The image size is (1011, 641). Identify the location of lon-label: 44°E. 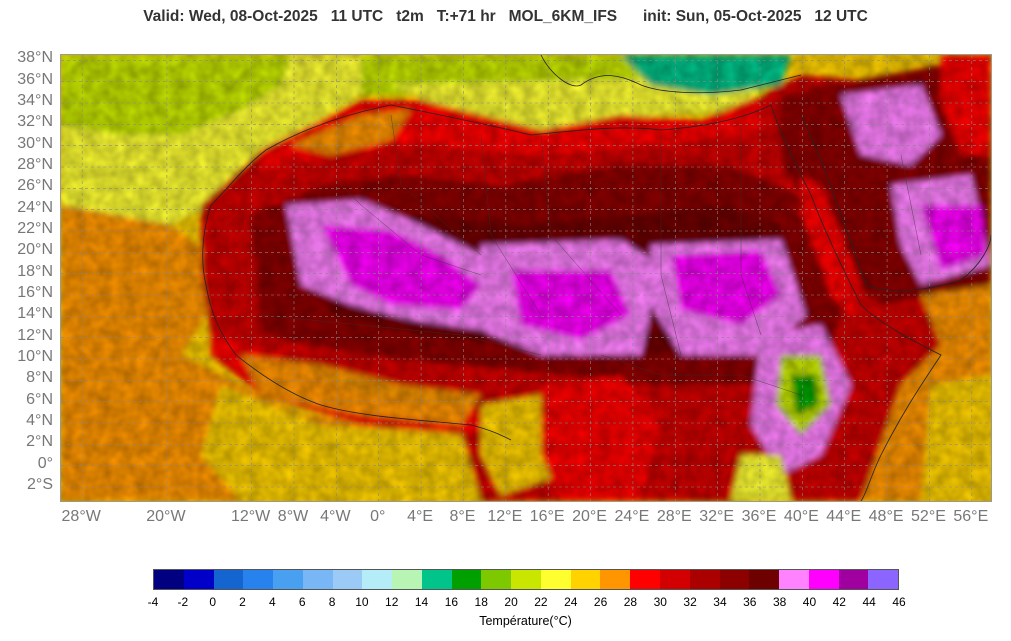
(844, 516).